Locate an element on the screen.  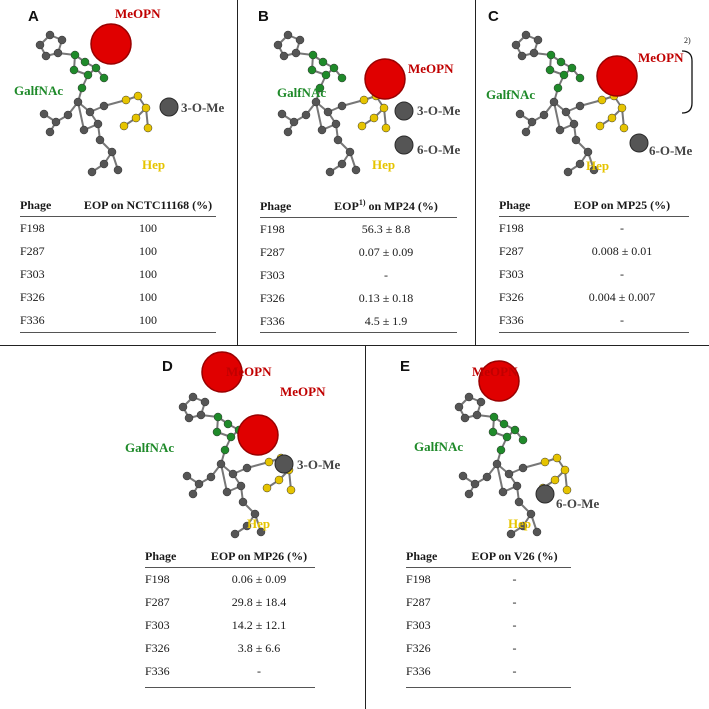
table-row: F326 - is located at coordinates (488, 648).